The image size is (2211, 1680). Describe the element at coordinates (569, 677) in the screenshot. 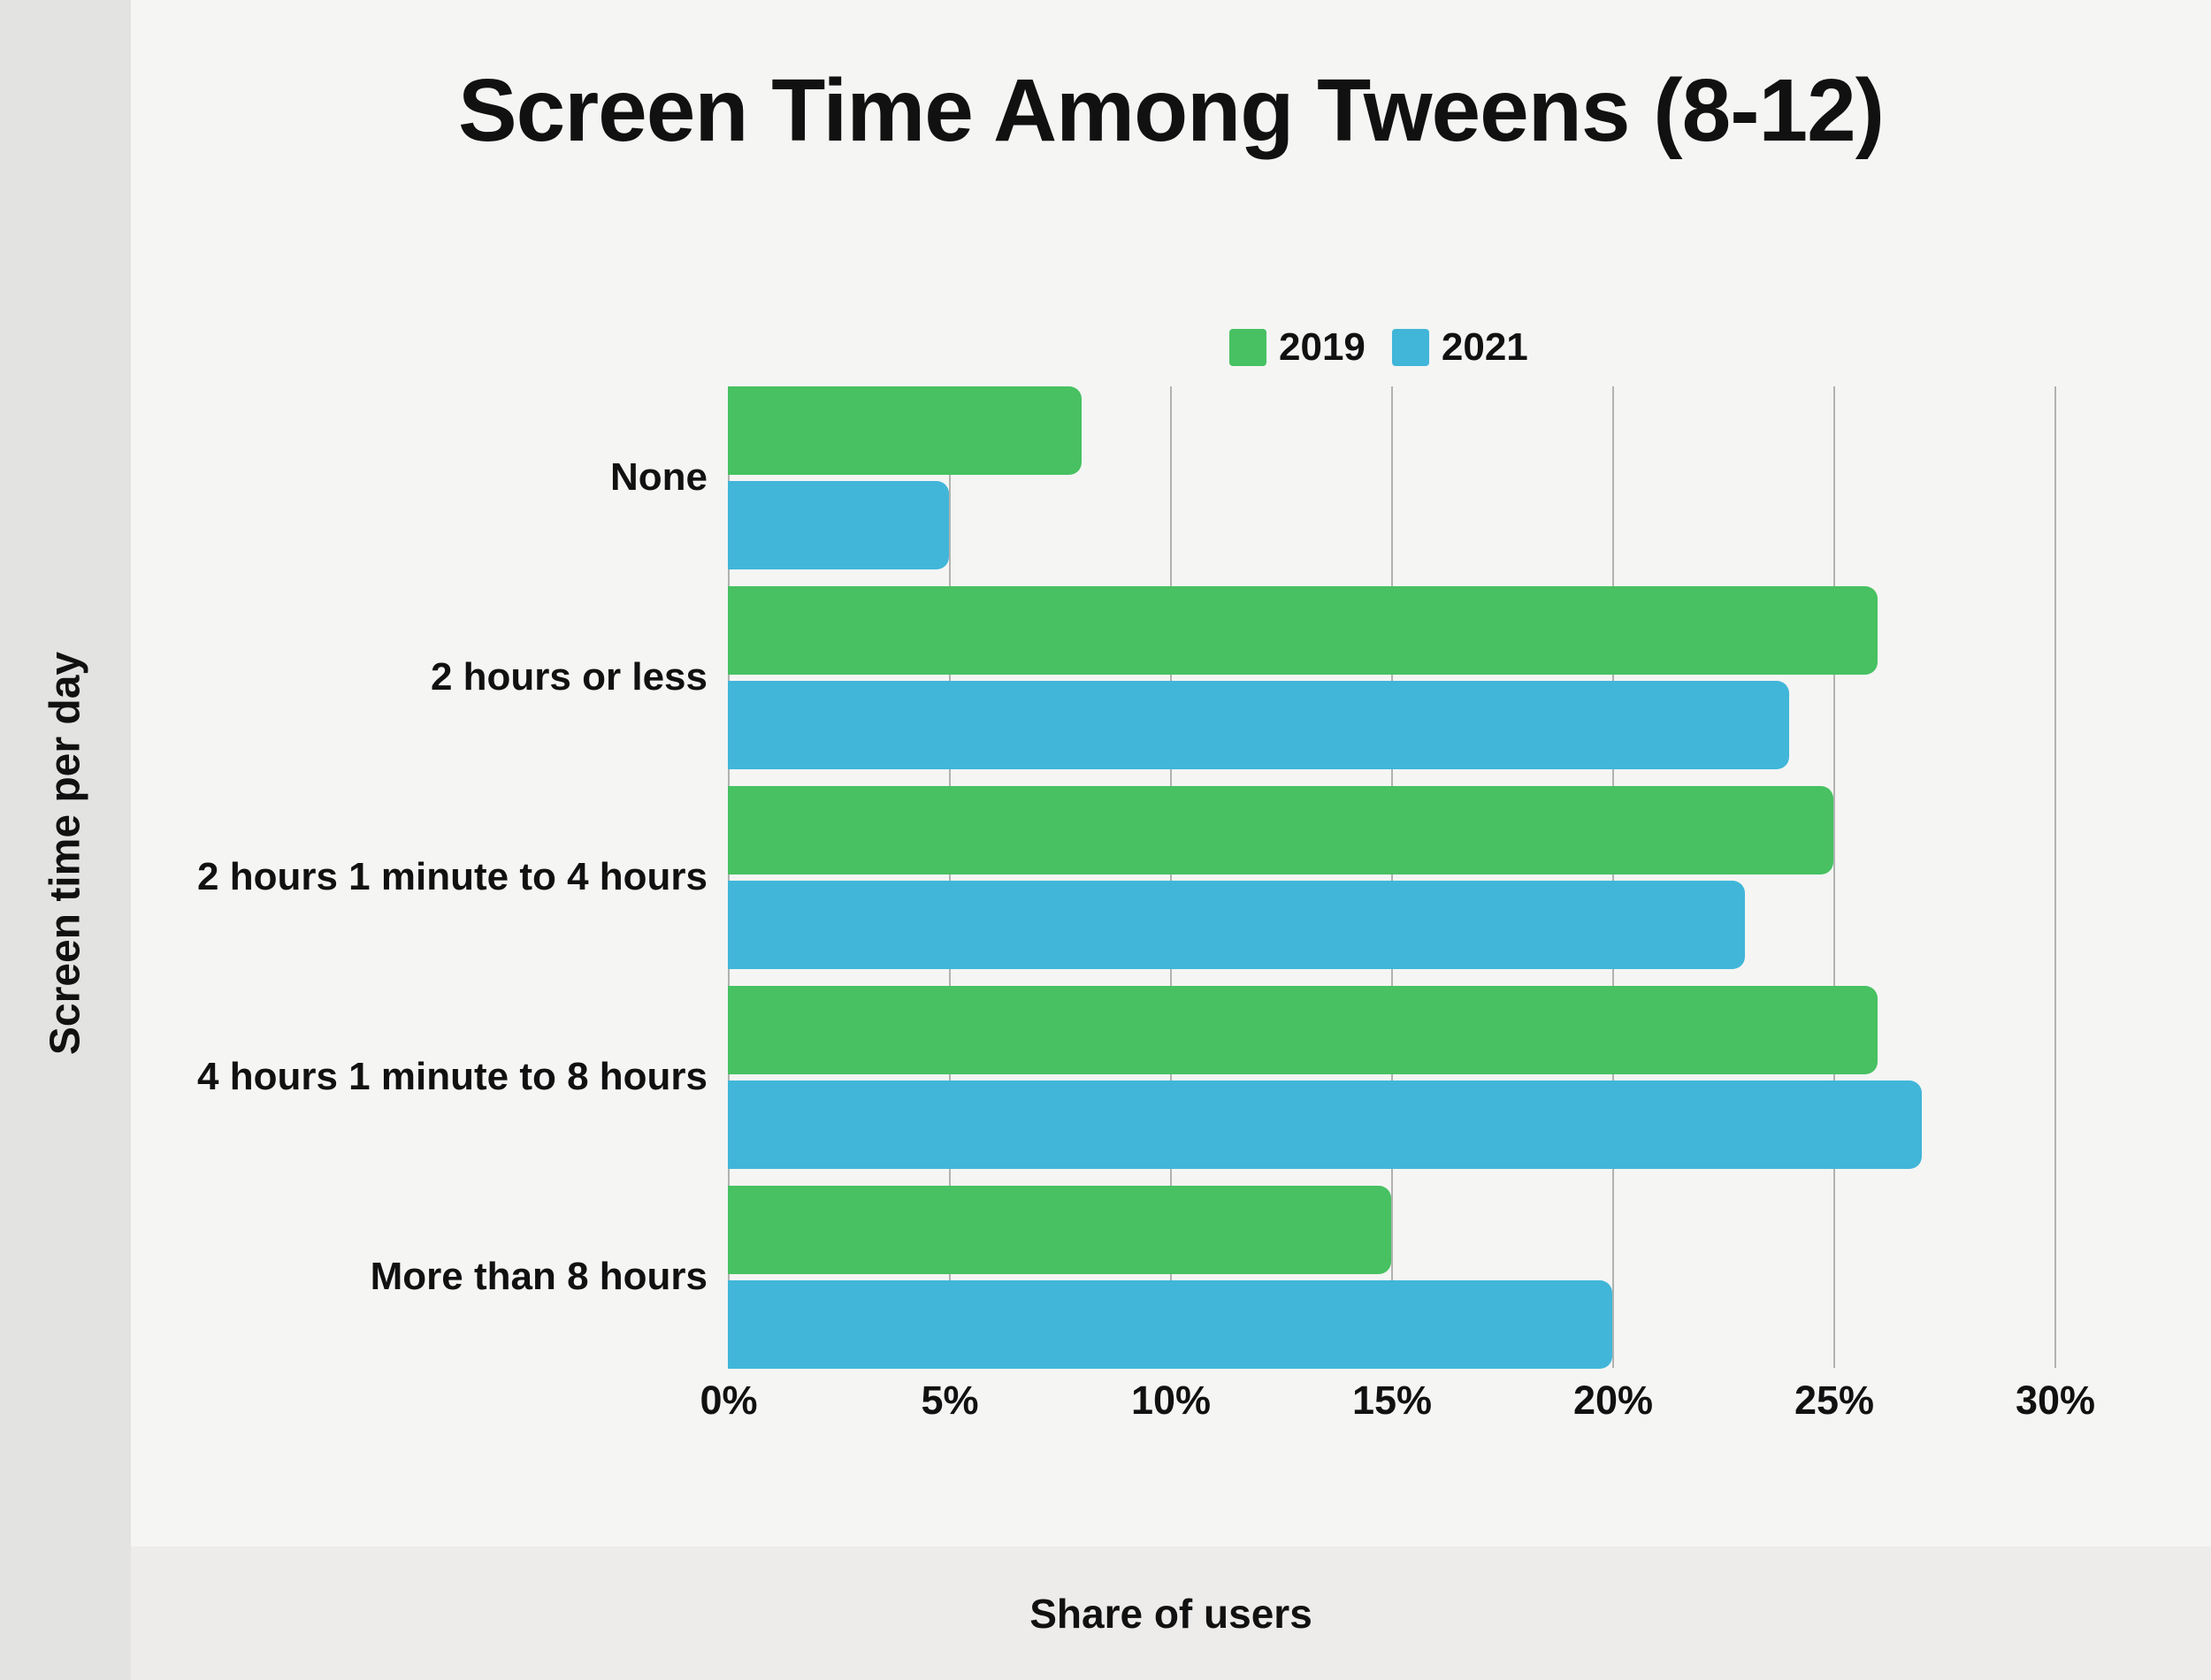

I see `category-label-2-hours-or-less: 2 hours or less` at that location.